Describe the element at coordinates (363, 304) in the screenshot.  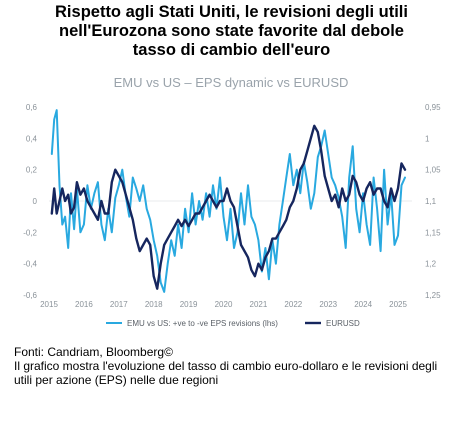
I see `x-tick-label: 2024` at that location.